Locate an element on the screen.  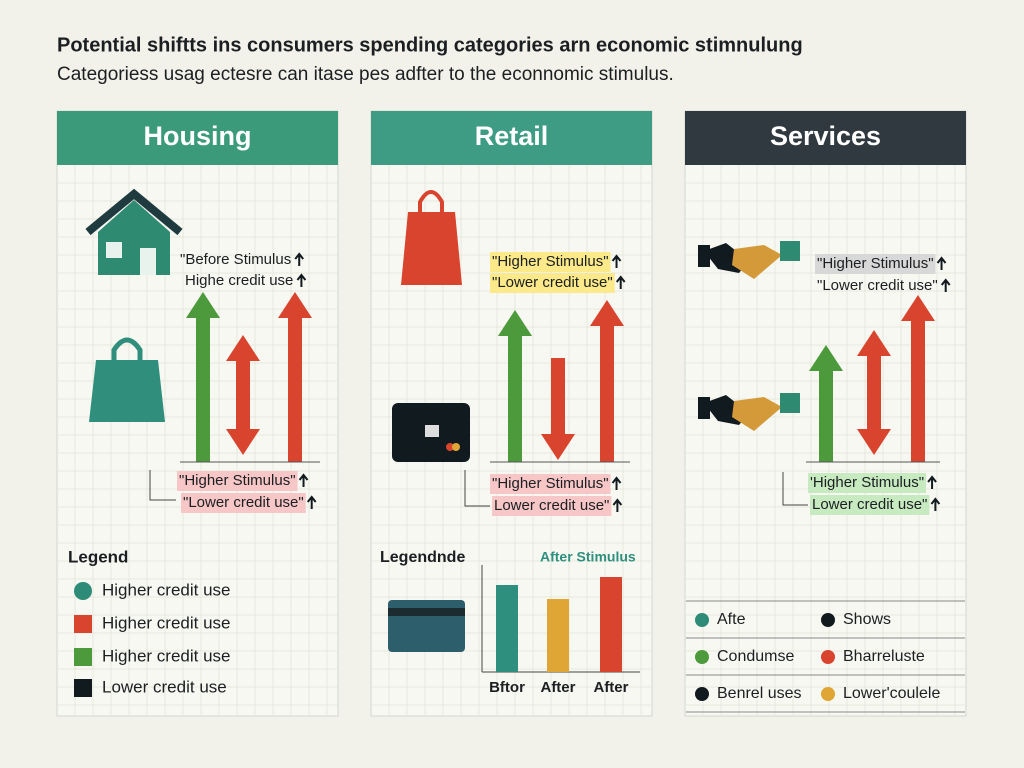
legend-label: Afte is located at coordinates (731, 619).